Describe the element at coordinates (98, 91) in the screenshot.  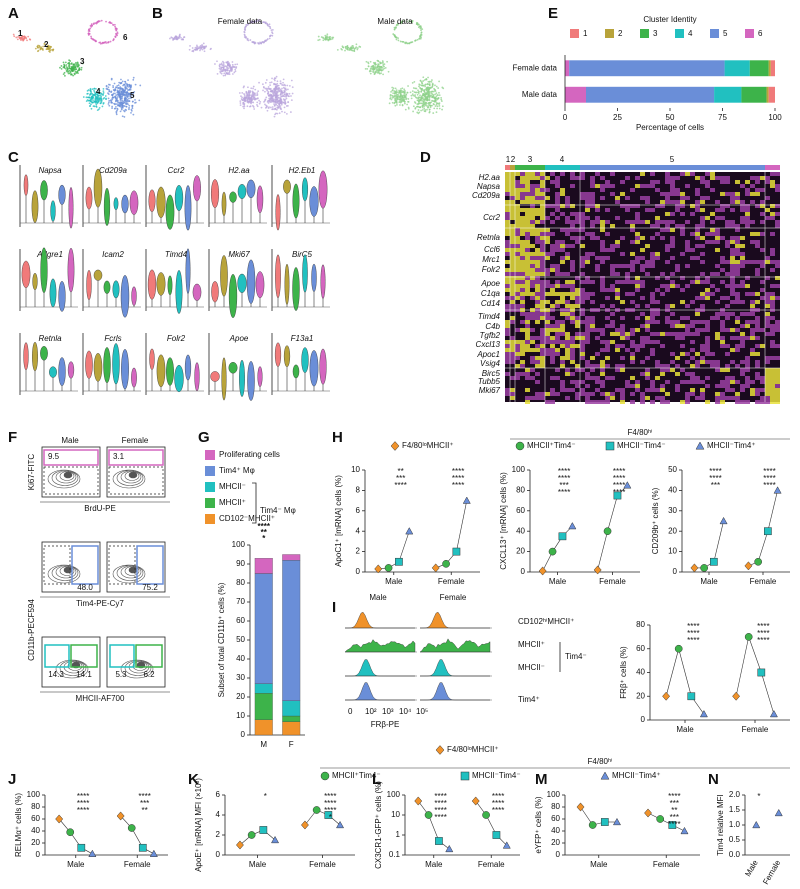
I see `cluster-number: 4` at that location.